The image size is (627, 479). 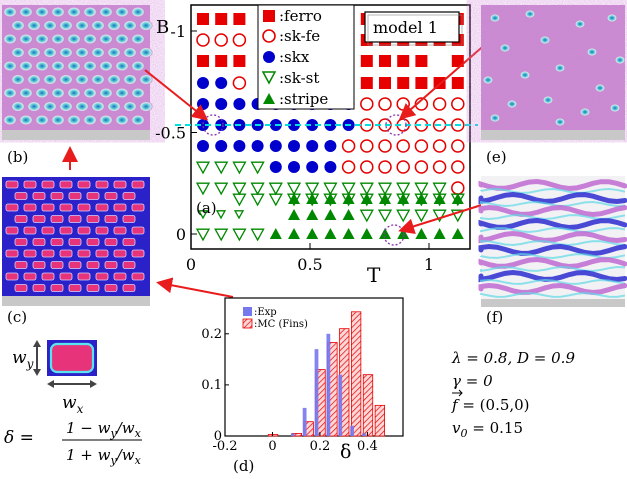 What do you see at coordinates (490, 405) in the screenshot?
I see `param-f: f = (0.5,0)` at bounding box center [490, 405].